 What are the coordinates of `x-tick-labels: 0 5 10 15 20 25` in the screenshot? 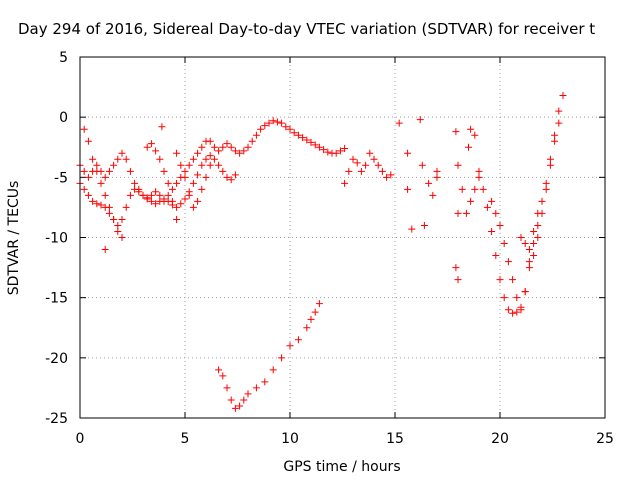 It's located at (345, 439).